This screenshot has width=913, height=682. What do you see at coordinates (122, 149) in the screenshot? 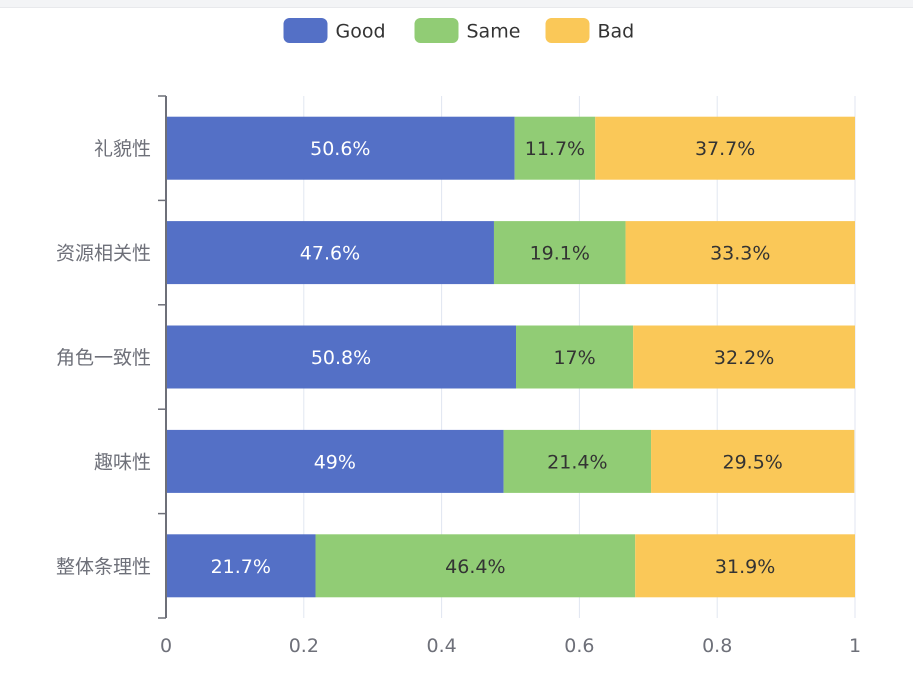
I see `y-tick-label-0: 礼貌性` at bounding box center [122, 149].